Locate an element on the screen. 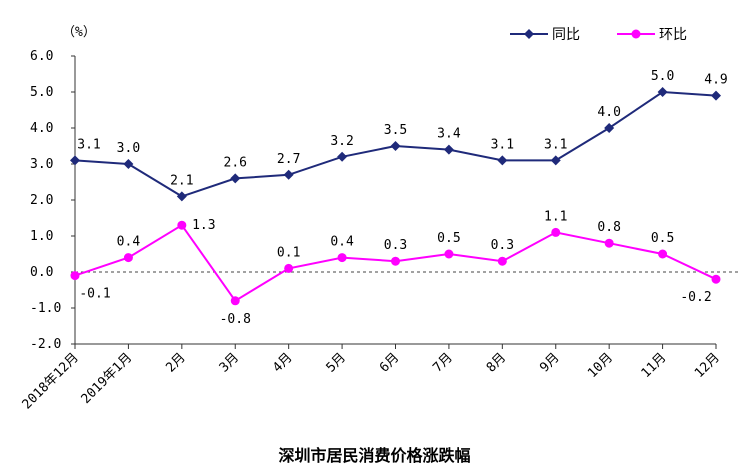 The width and height of the screenshot is (749, 476). y-tick-label: 4.0 is located at coordinates (41, 128).